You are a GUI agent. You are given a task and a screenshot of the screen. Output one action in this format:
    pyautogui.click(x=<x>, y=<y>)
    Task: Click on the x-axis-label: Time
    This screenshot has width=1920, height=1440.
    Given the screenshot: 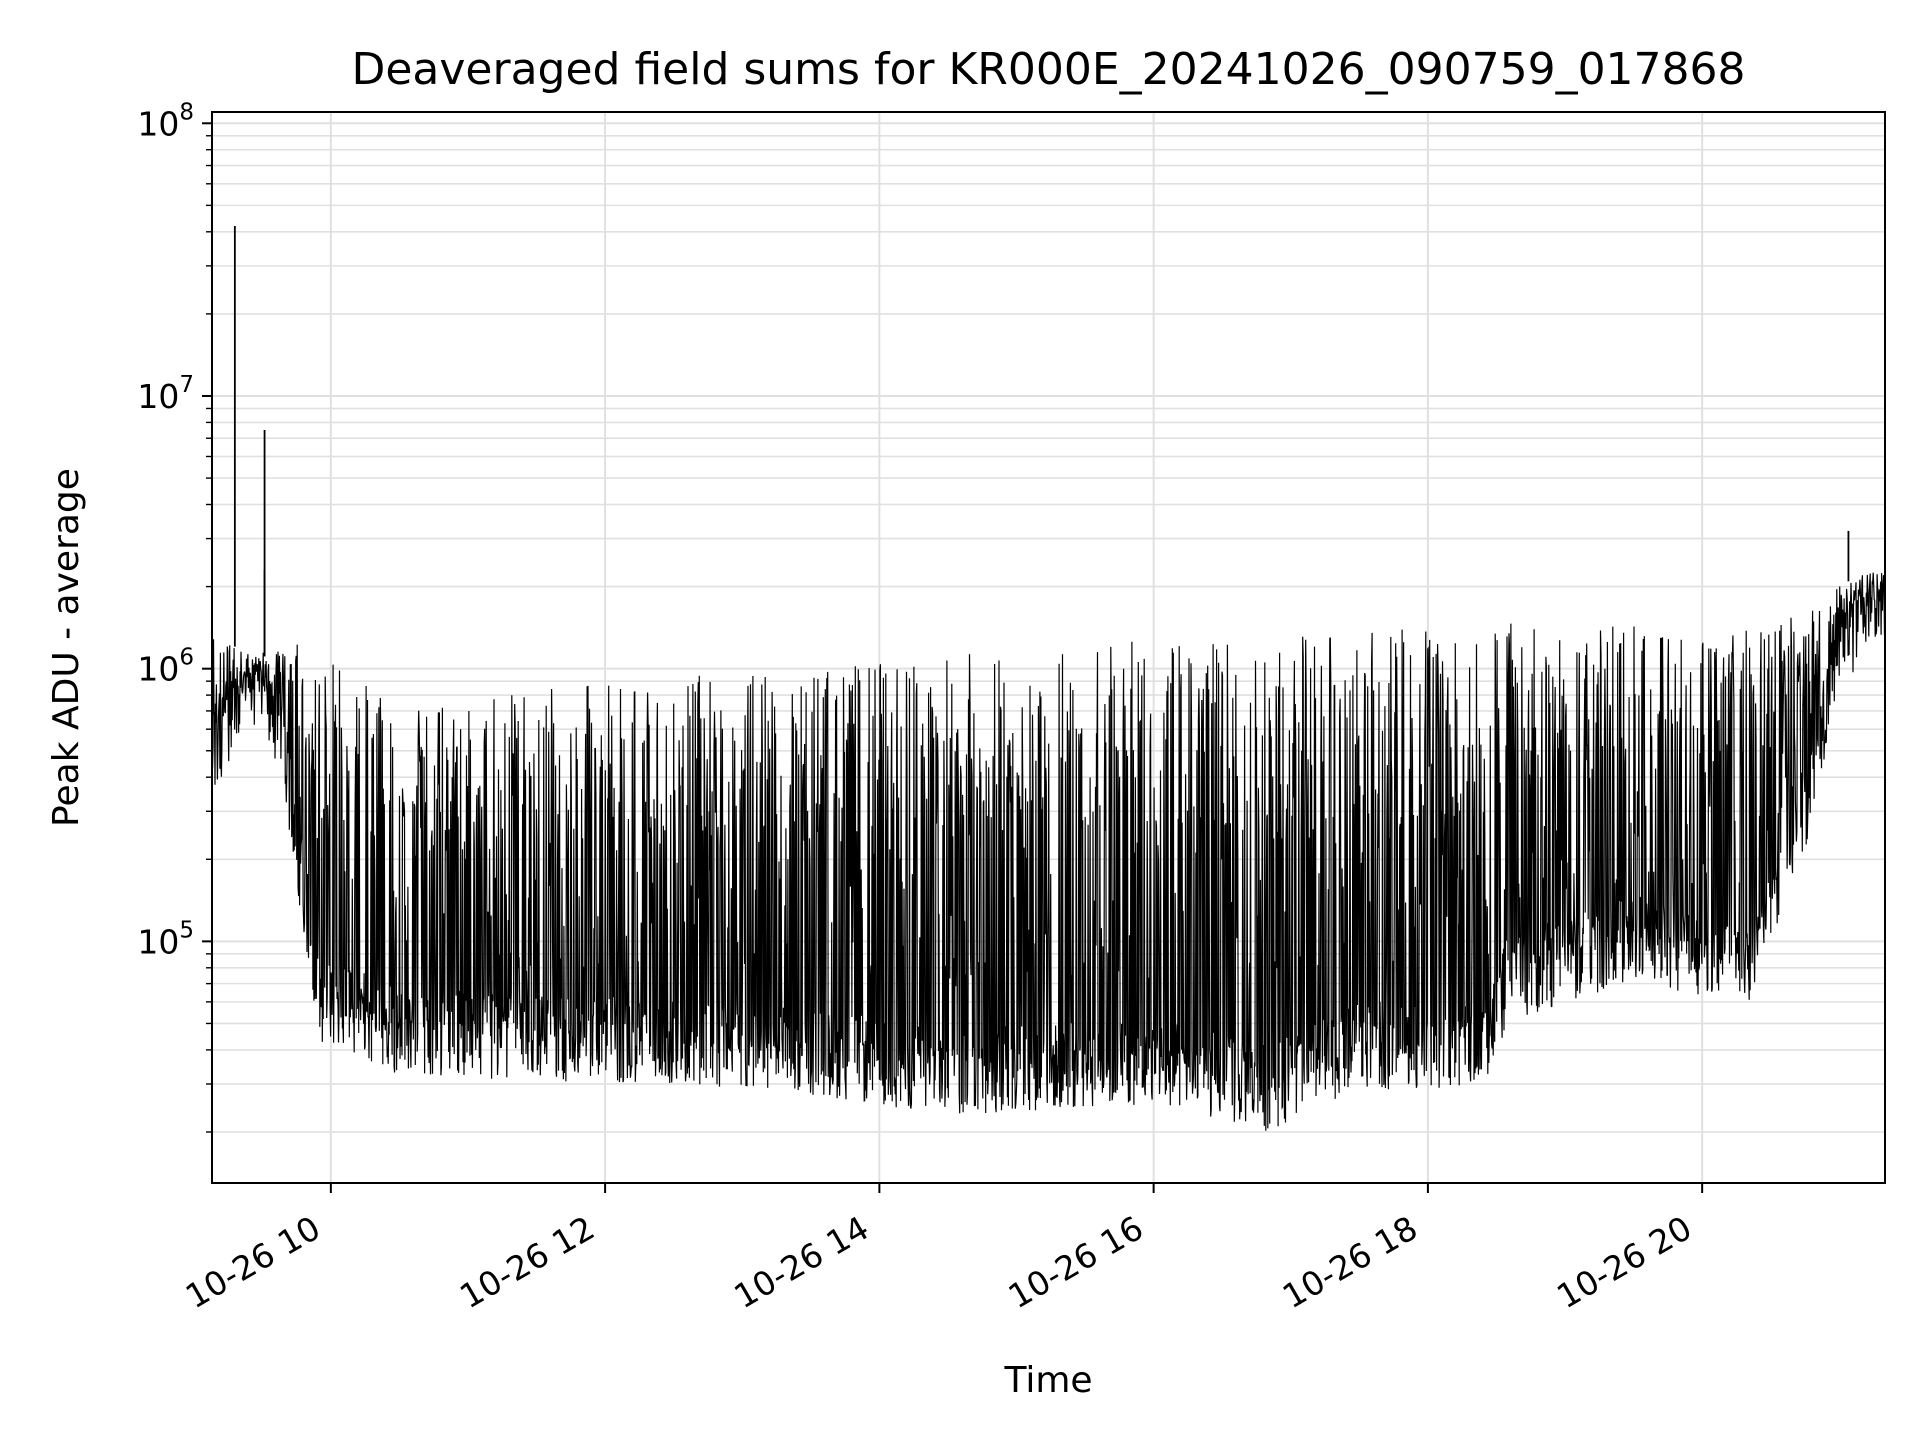 What is the action you would take?
    pyautogui.click(x=1047, y=1380)
    